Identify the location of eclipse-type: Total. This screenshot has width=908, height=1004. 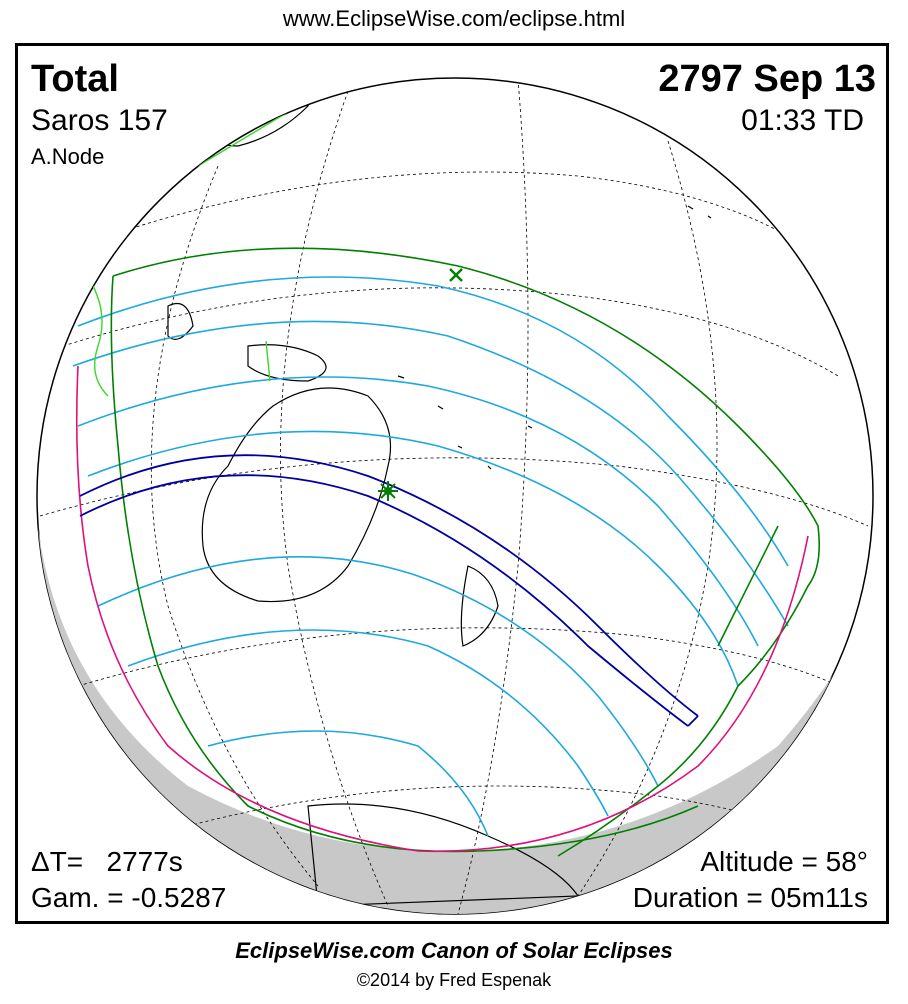
(75, 79).